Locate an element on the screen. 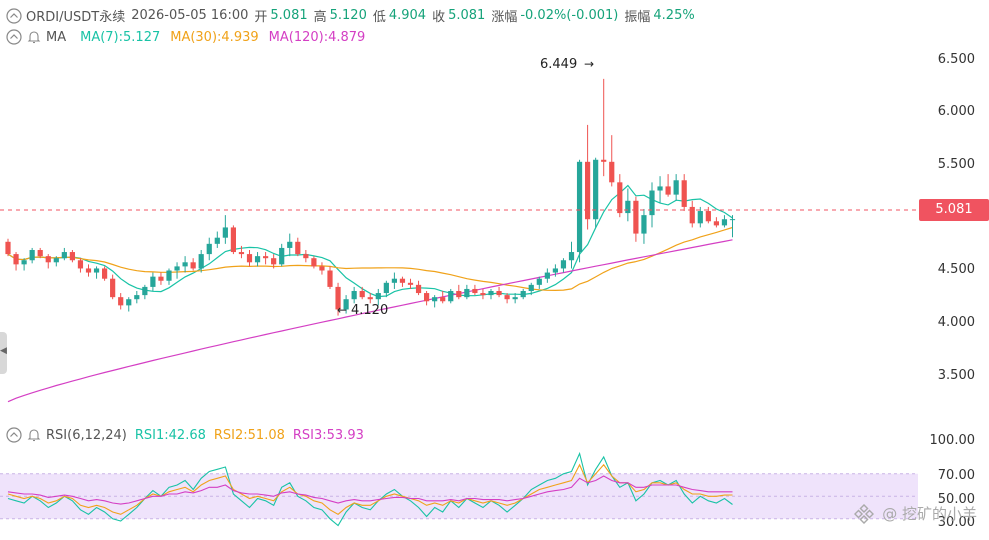  current-price-tag: 5.081 is located at coordinates (954, 210).